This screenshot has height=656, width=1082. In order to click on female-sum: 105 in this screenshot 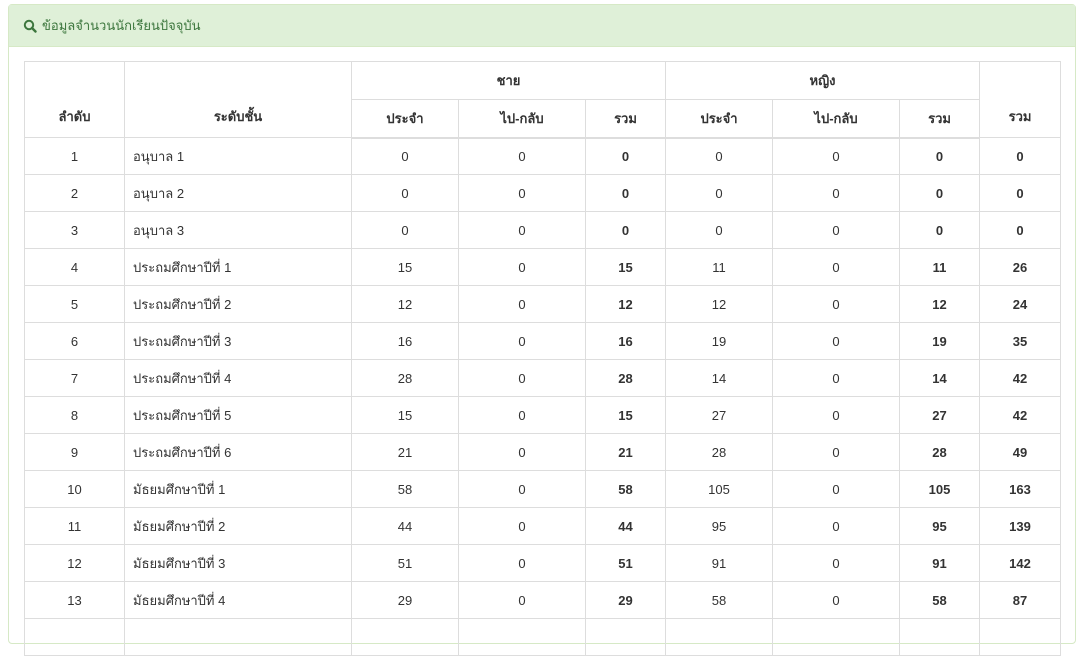, I will do `click(940, 489)`.